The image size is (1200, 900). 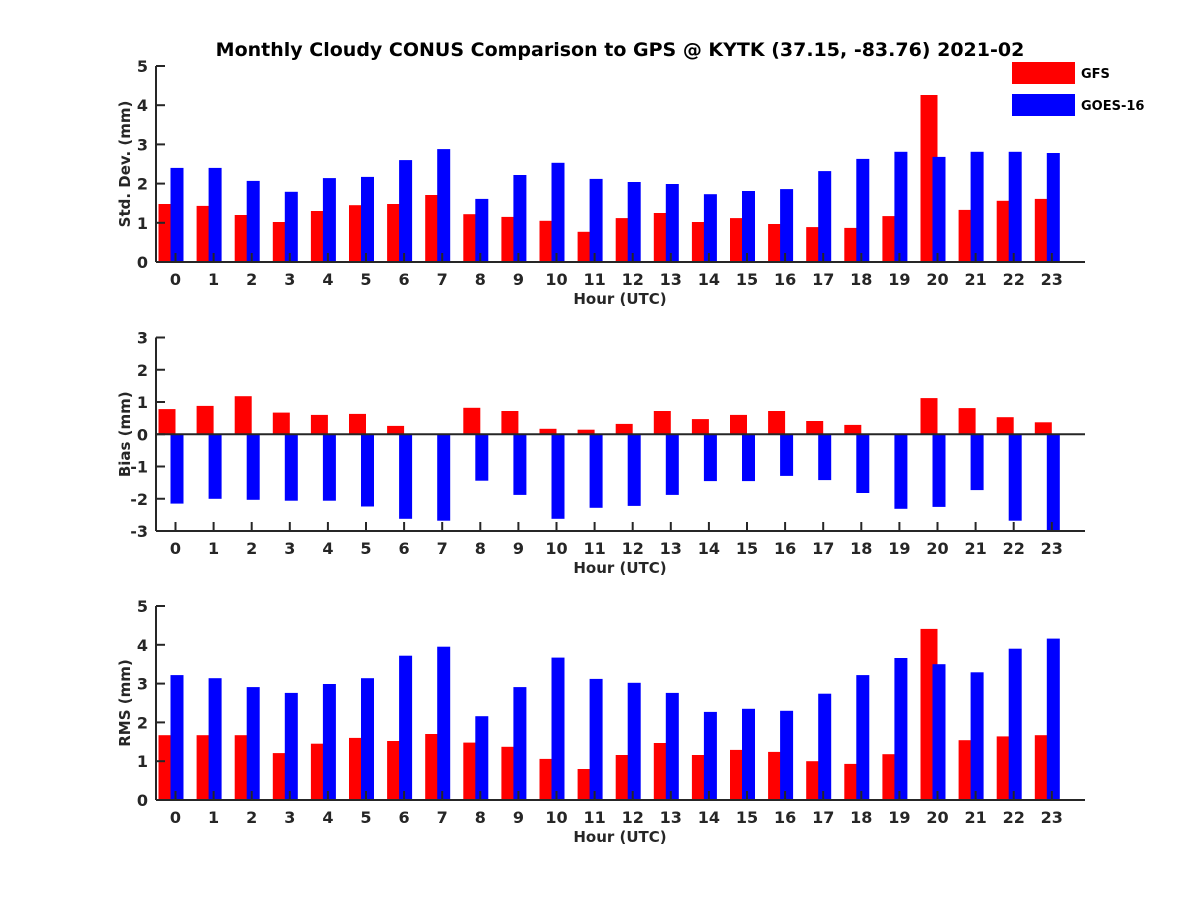 I want to click on x-tick-label: 15, so click(x=747, y=548).